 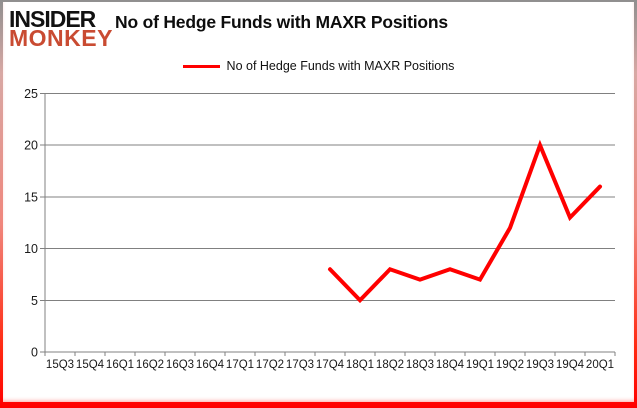 What do you see at coordinates (201, 66) in the screenshot?
I see `legend-line-swatch` at bounding box center [201, 66].